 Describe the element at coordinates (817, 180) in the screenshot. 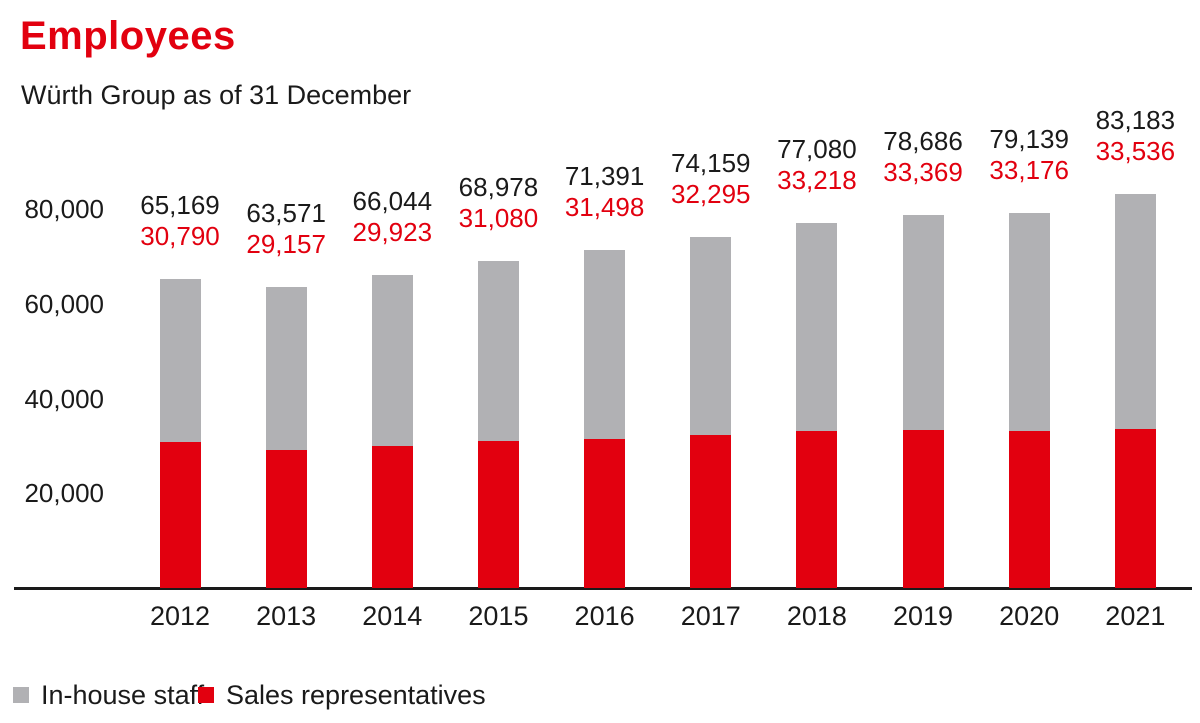

I see `value-sales-2018: 33,218` at that location.